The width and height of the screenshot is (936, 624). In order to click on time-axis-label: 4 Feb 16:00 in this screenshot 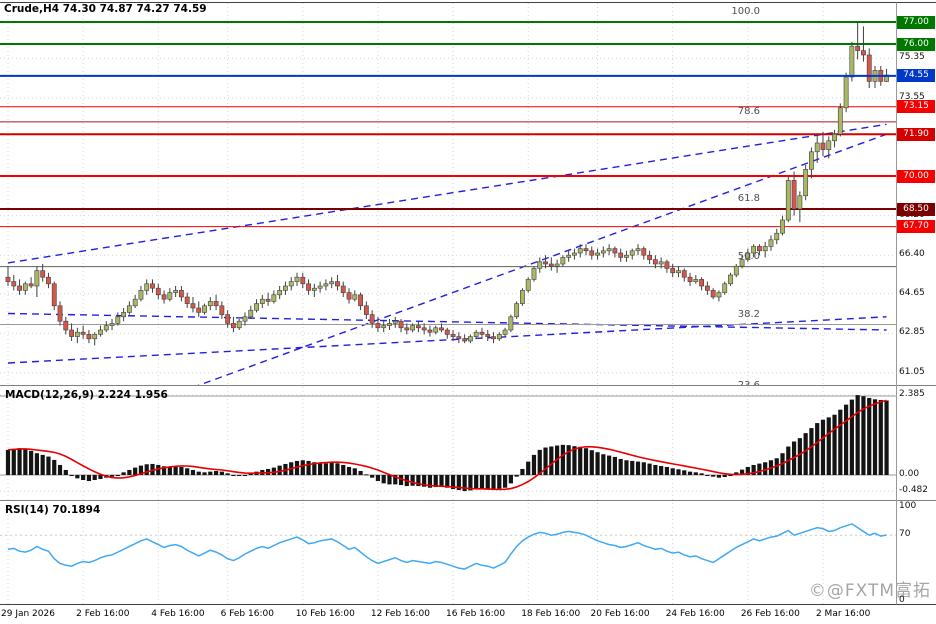, I will do `click(178, 614)`.